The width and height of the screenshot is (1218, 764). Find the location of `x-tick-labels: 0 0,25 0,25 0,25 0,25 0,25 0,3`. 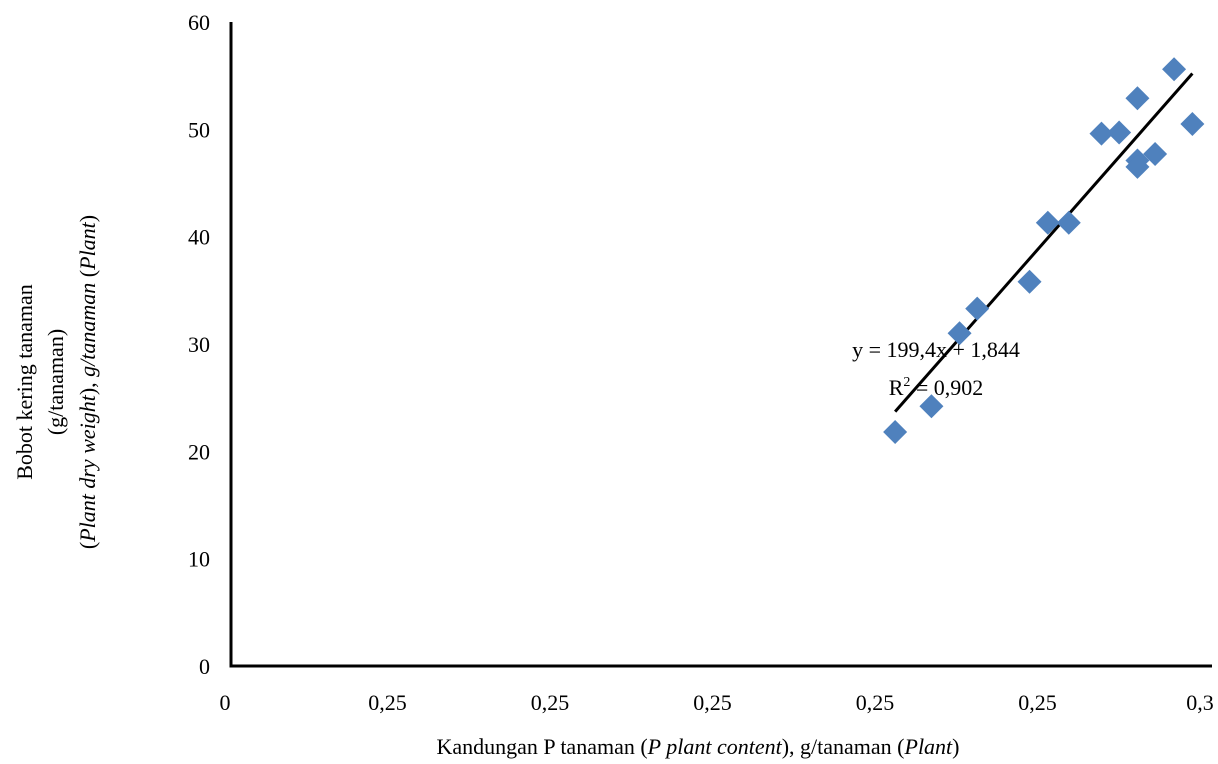

x-tick-labels: 0 0,25 0,25 0,25 0,25 0,25 0,3 is located at coordinates (717, 702).